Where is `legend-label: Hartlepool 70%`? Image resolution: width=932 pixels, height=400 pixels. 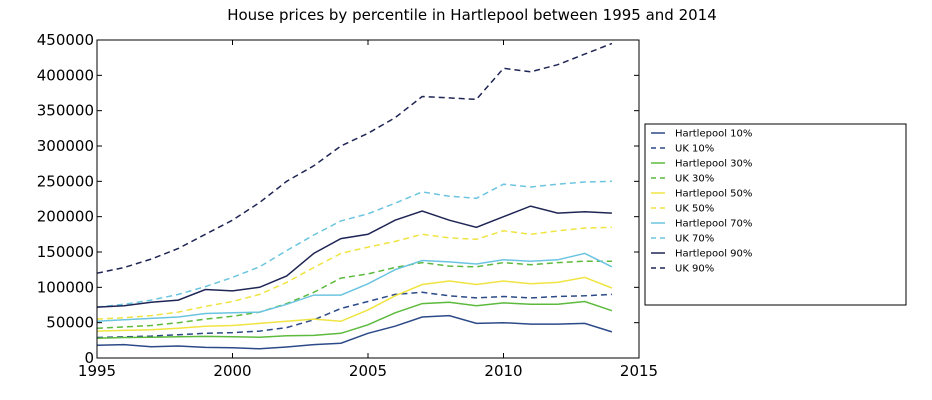
legend-label: Hartlepool 70% is located at coordinates (713, 224).